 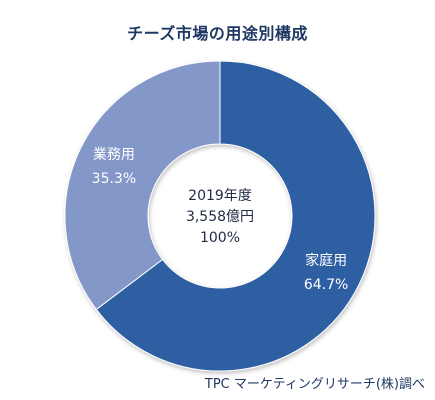 What do you see at coordinates (326, 260) in the screenshot?
I see `slice-label-0: 家庭用` at bounding box center [326, 260].